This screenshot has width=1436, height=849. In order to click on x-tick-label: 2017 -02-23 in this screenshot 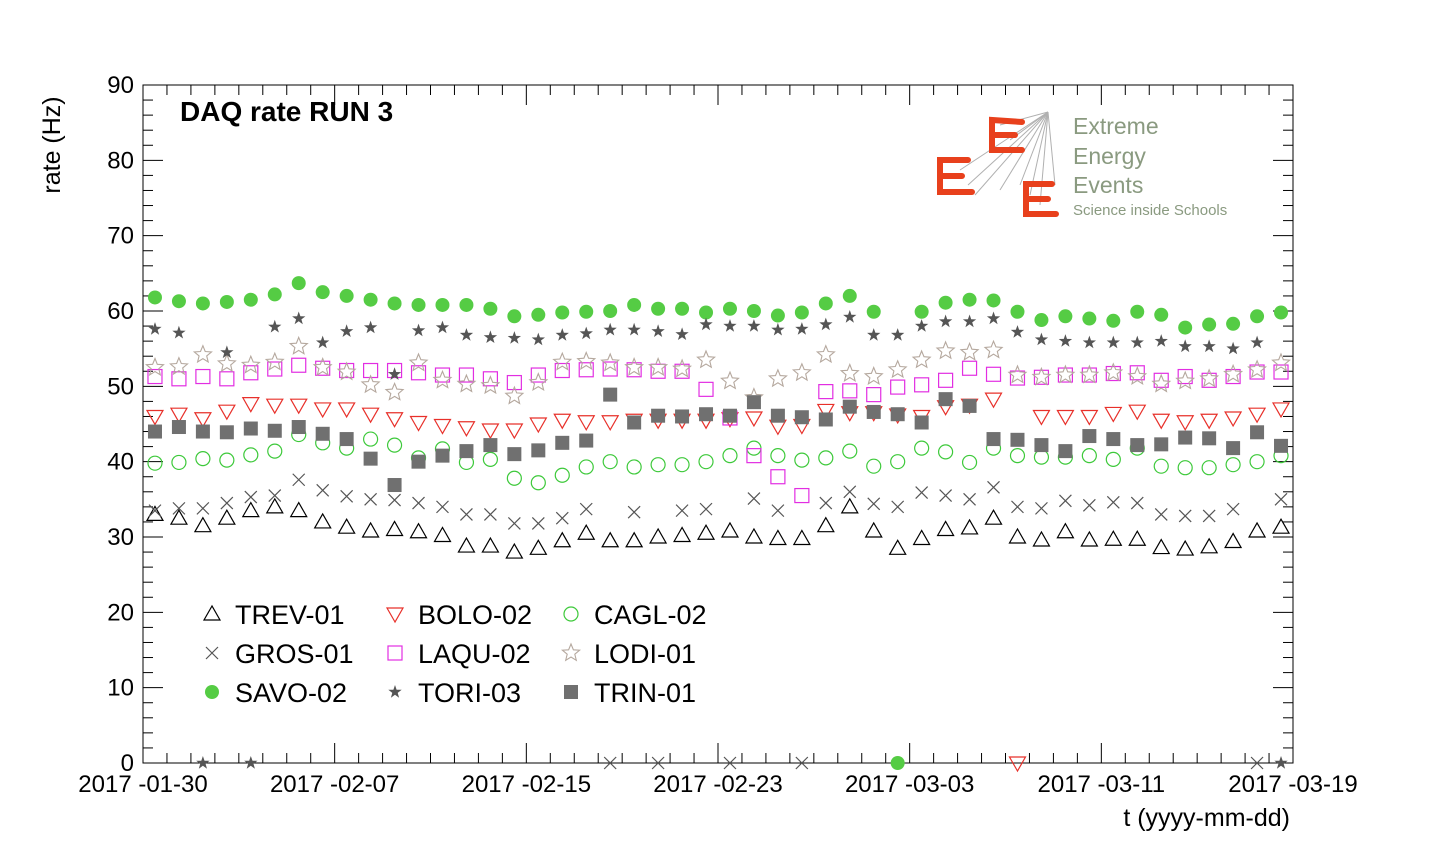, I will do `click(717, 784)`.